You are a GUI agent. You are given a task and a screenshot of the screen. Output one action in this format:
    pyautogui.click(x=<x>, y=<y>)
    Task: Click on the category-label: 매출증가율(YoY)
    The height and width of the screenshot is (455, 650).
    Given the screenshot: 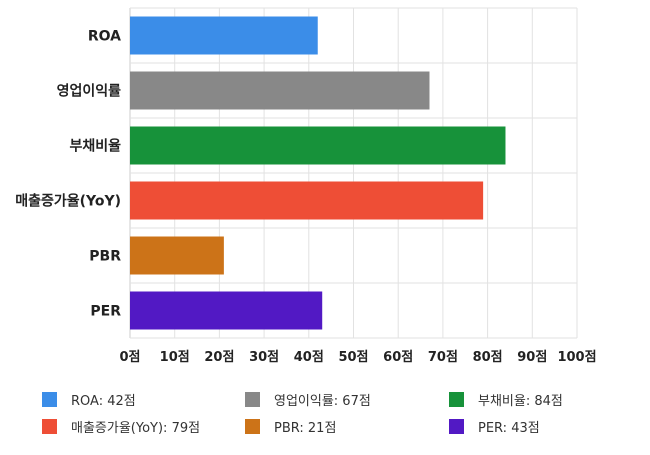 What is the action you would take?
    pyautogui.click(x=68, y=201)
    